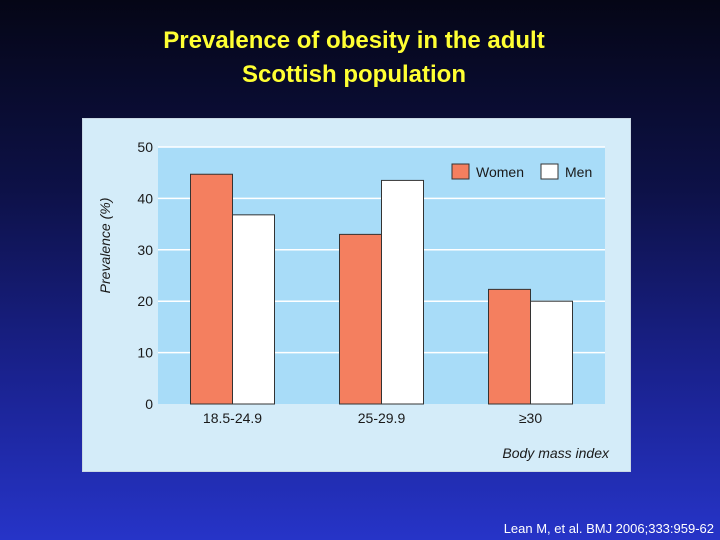 This screenshot has height=540, width=720. I want to click on y-tick-label: 0, so click(149, 404).